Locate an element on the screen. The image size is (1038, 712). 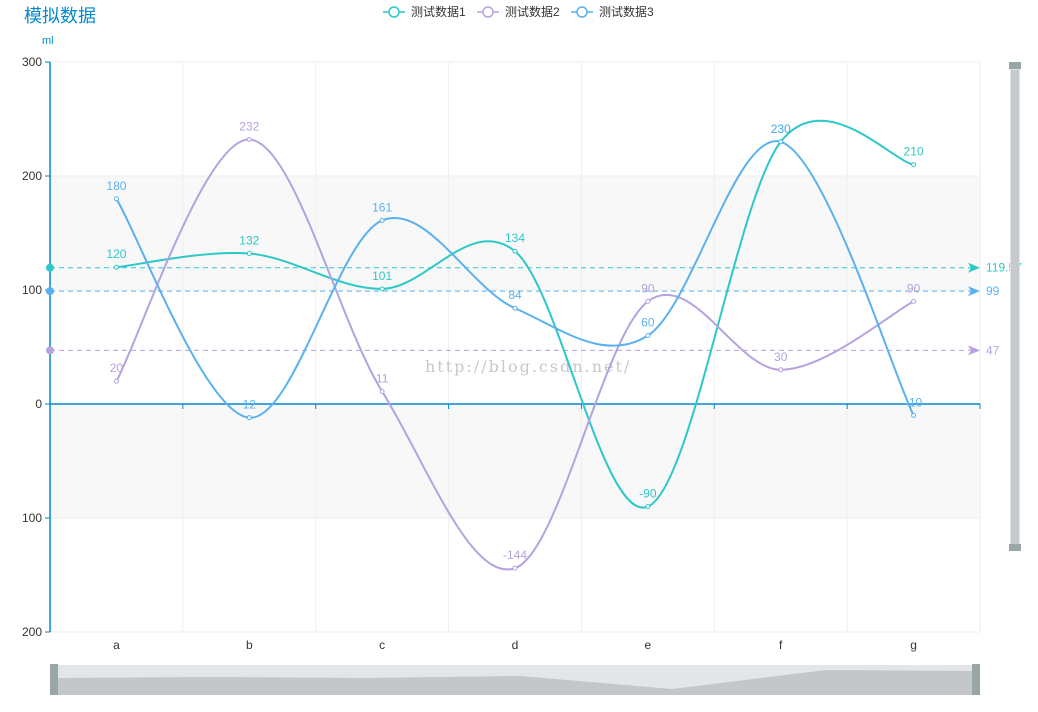
legend-item-1: 测试数据1 is located at coordinates (424, 11).